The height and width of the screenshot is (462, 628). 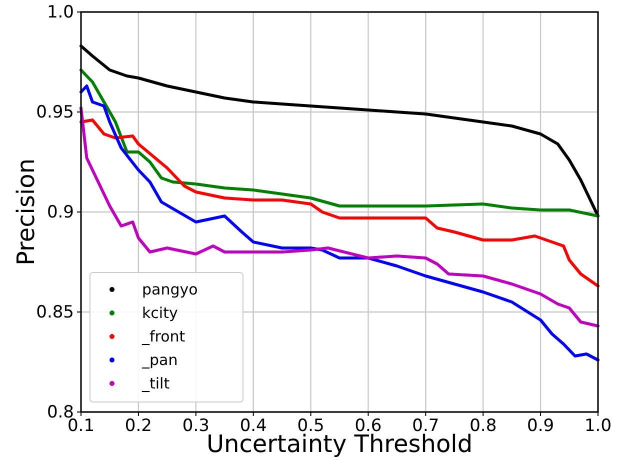 I want to click on y-axis-title: Precision, so click(x=26, y=212).